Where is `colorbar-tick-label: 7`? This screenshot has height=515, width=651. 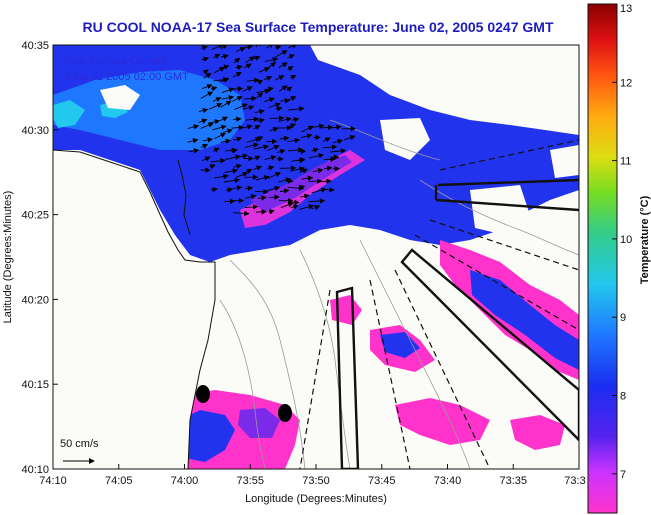 colorbar-tick-label: 7 is located at coordinates (623, 475).